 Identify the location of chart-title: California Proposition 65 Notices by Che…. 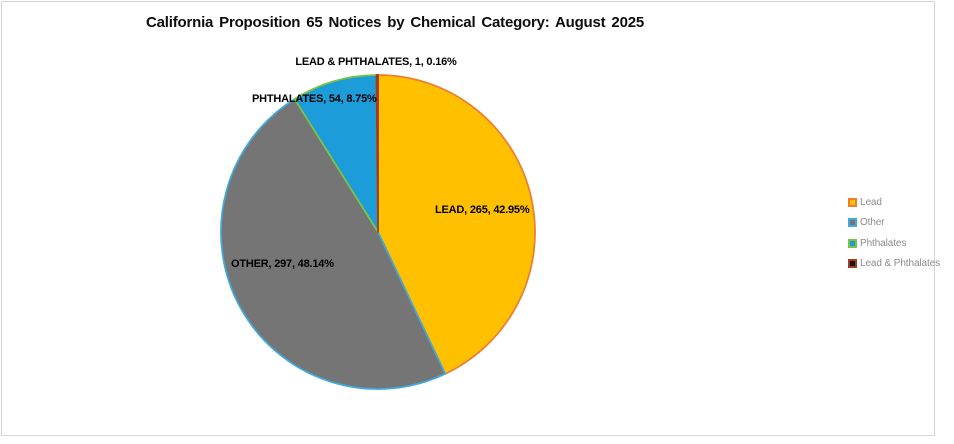
(395, 22).